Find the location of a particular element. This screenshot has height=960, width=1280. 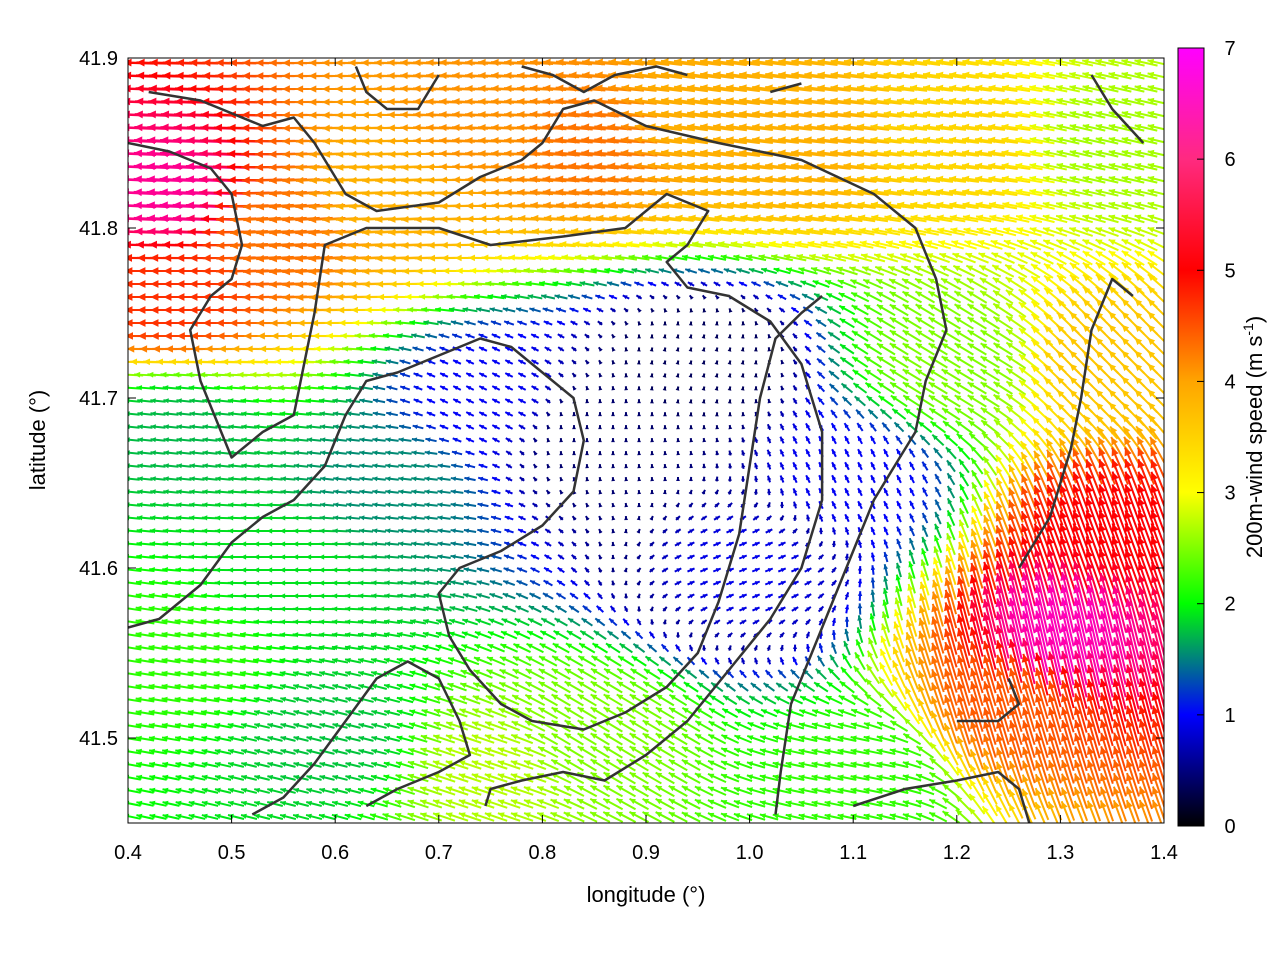

x-tick-label: 1.1 is located at coordinates (853, 853).